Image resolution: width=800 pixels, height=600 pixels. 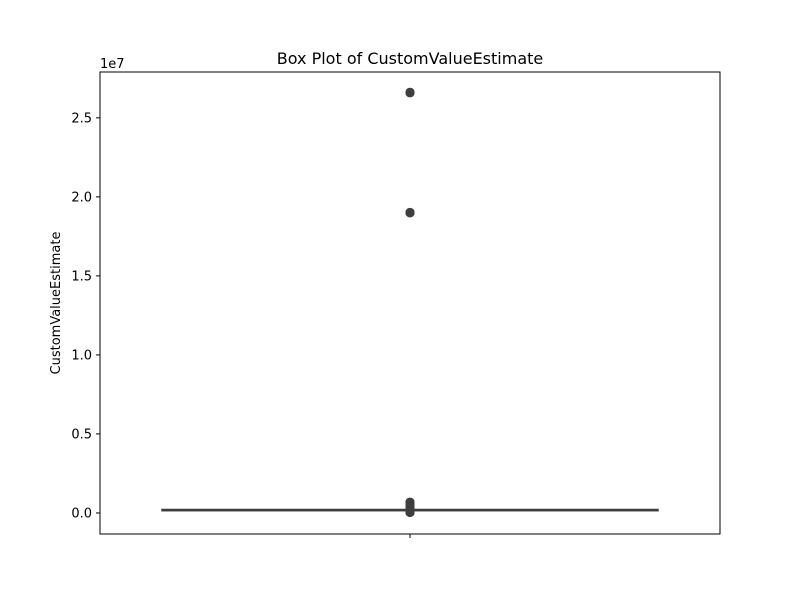 I want to click on y-tick-label: 0.5, so click(x=81, y=434).